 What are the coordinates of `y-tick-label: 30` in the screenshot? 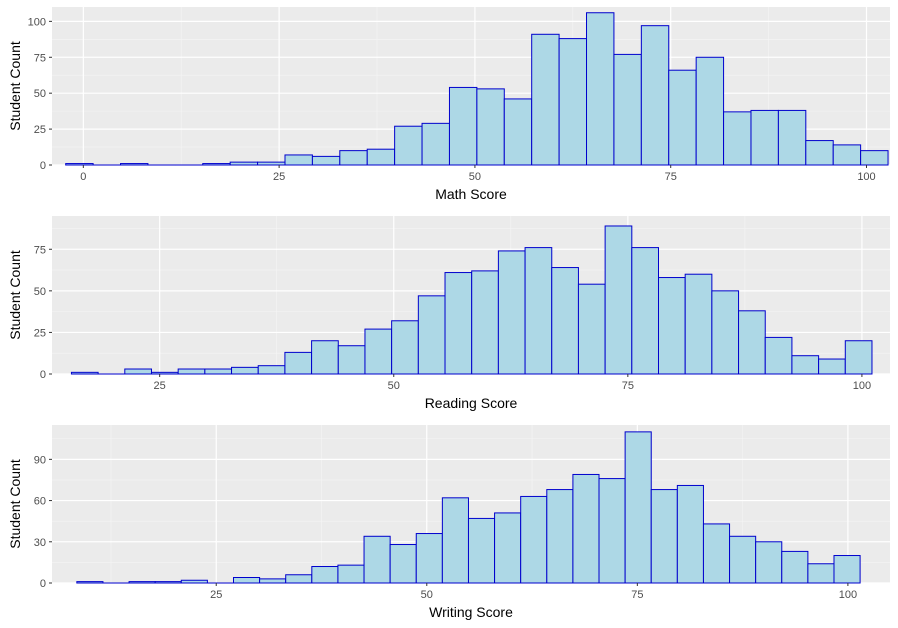 It's located at (40, 543).